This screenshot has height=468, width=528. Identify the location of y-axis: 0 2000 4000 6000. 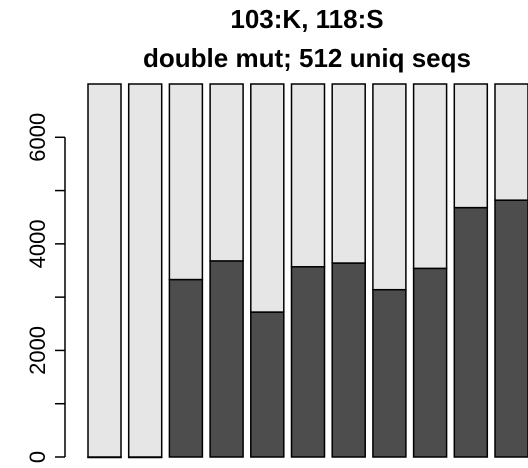
(45, 288).